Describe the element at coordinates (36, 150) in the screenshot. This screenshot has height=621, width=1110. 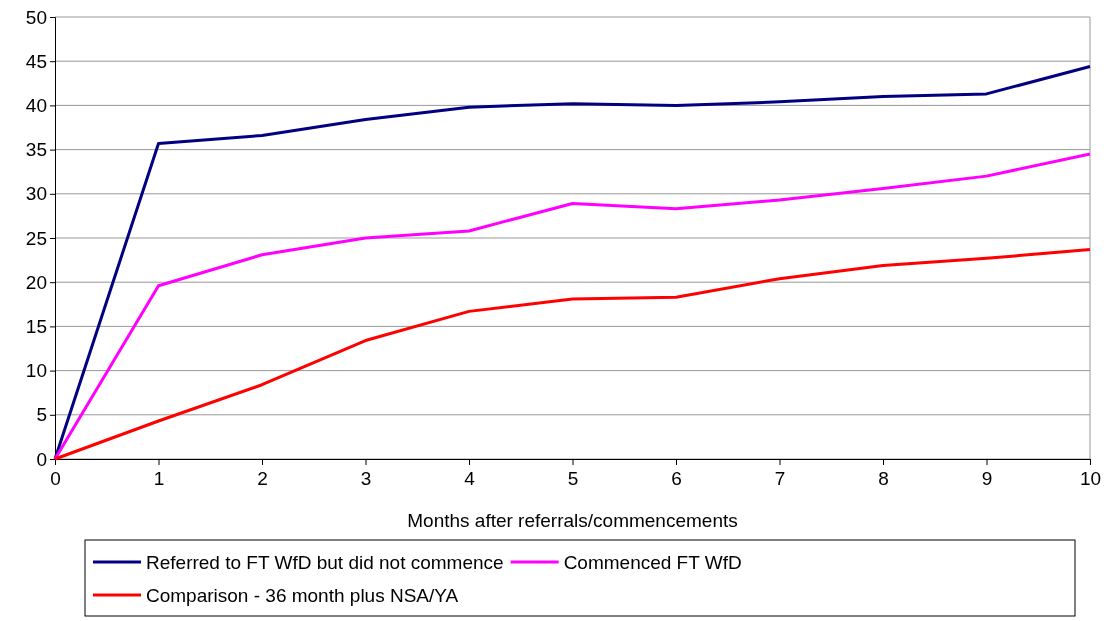
I see `y-tick-label: 35` at that location.